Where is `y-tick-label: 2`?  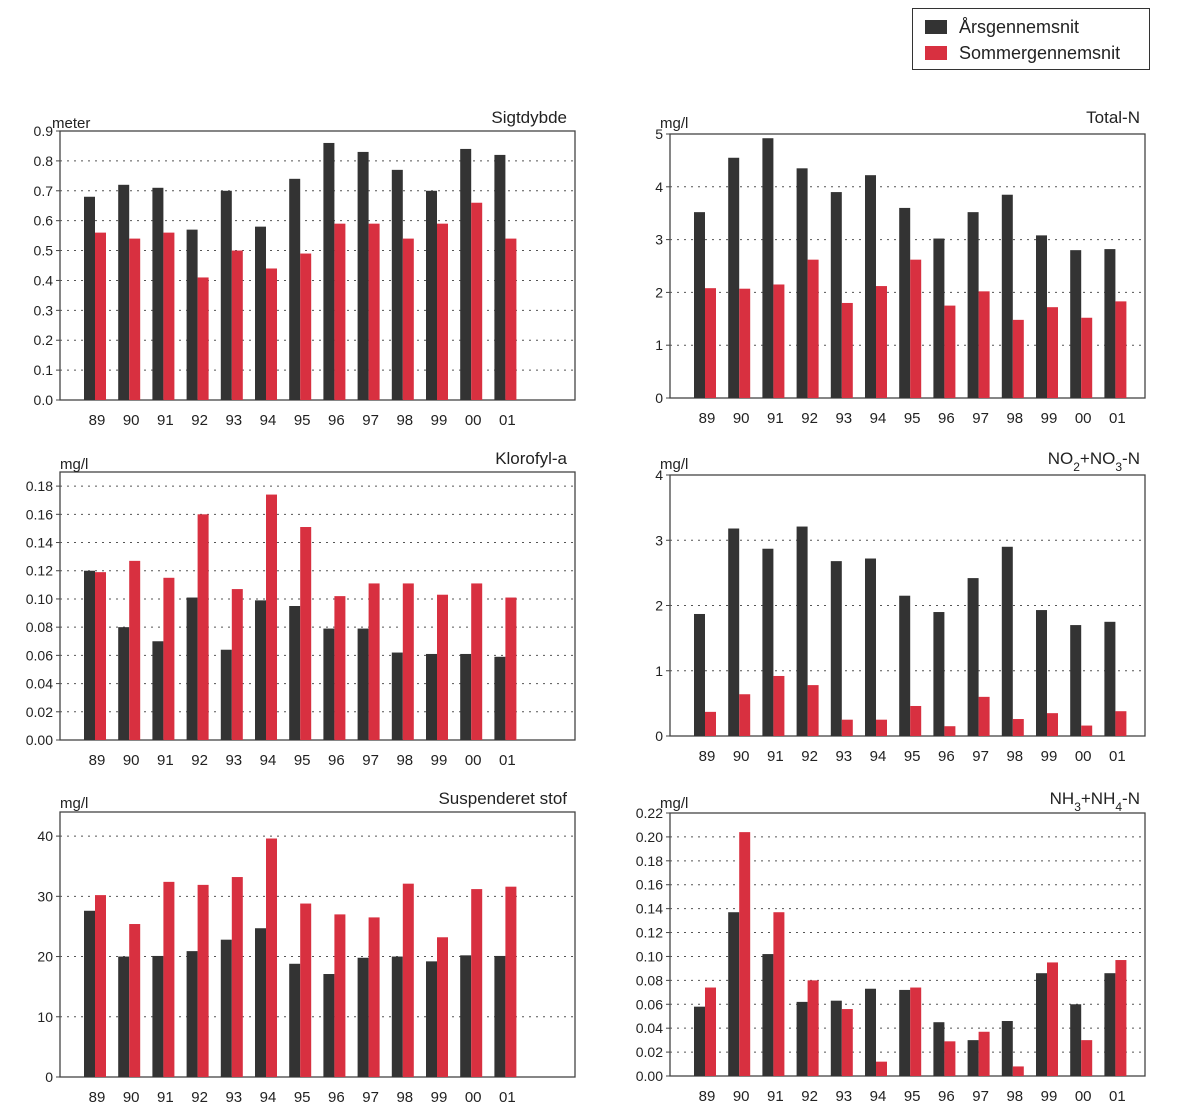
y-tick-label: 2 is located at coordinates (659, 292).